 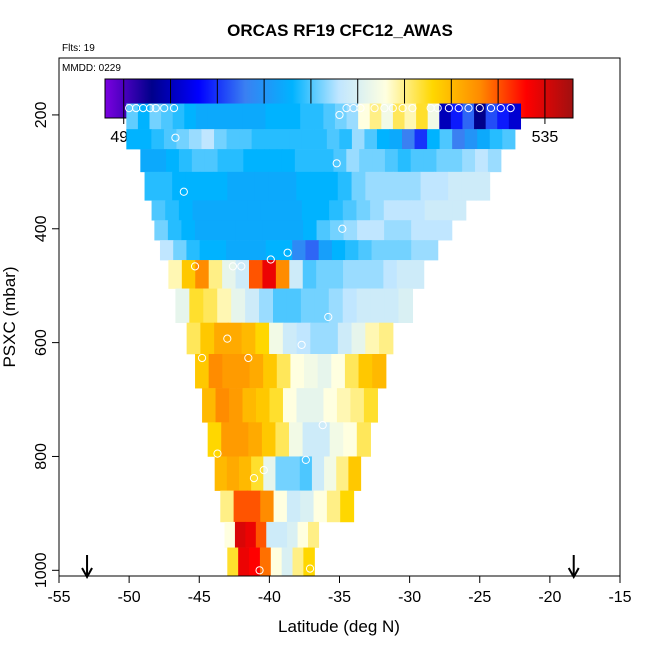 What do you see at coordinates (330, 567) in the screenshot?
I see `flight-markers` at bounding box center [330, 567].